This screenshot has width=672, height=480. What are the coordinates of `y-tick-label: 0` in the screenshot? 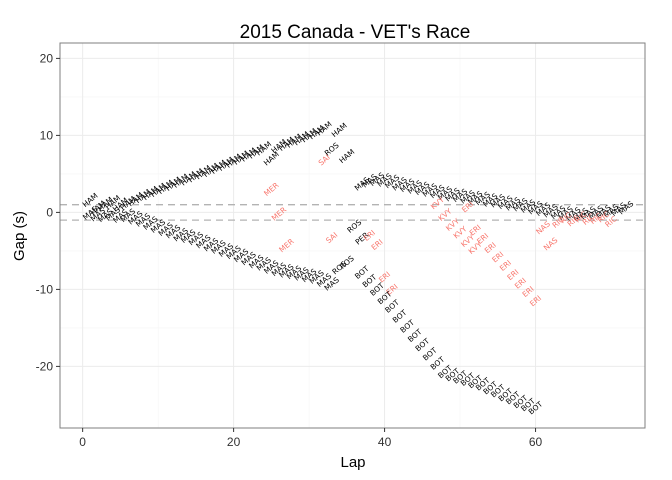 It's located at (49, 212).